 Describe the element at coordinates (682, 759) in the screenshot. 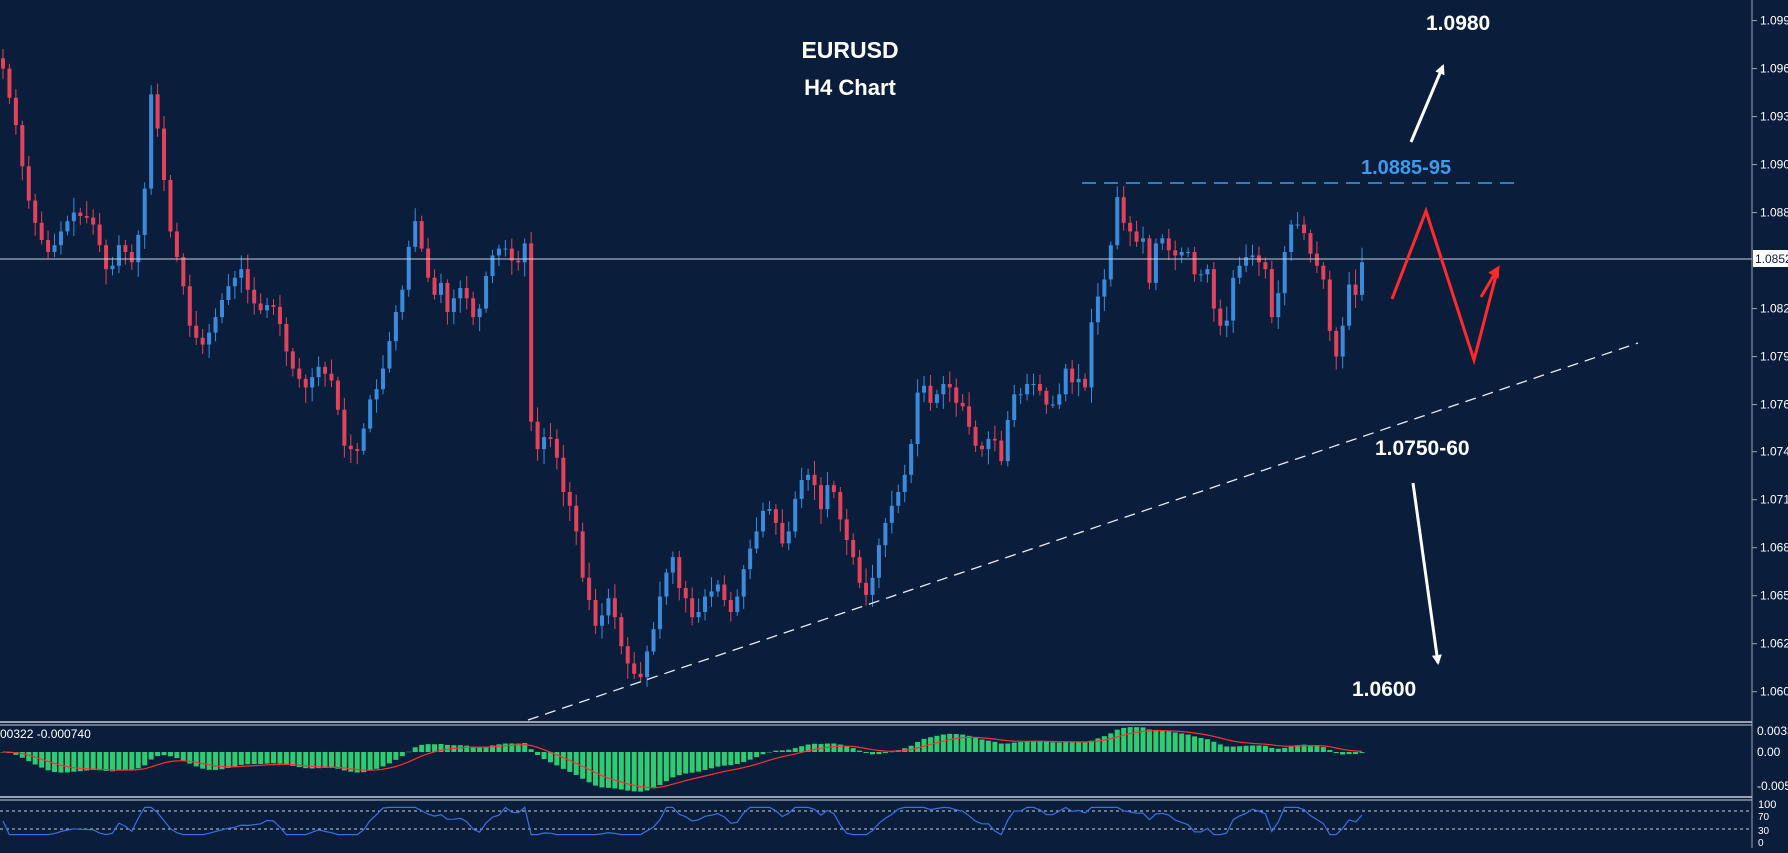

I see `macd-histogram` at that location.